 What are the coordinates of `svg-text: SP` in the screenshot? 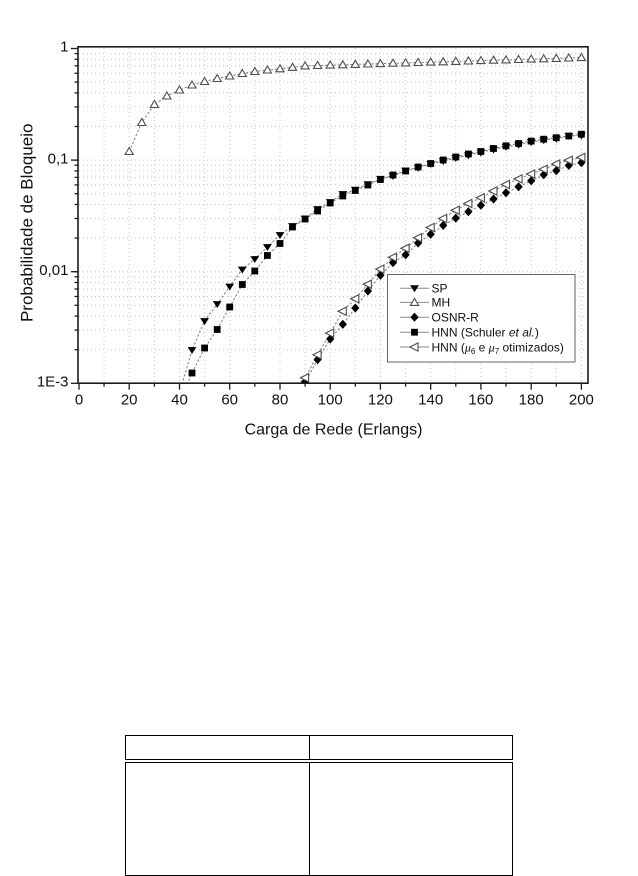 It's located at (440, 289).